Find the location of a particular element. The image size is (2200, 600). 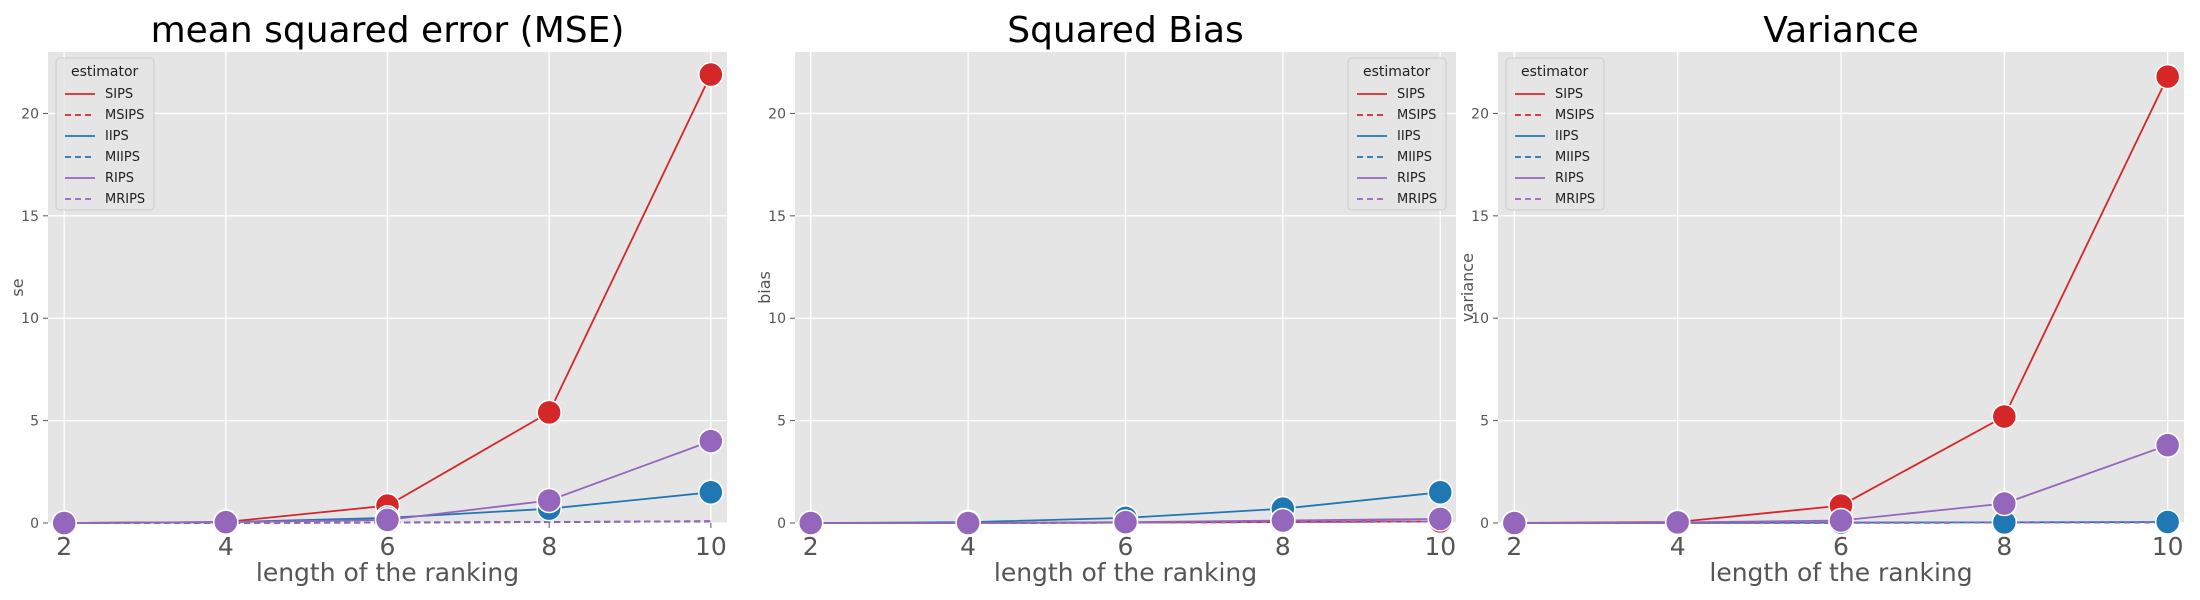

y-axis-label: se is located at coordinates (17, 287).